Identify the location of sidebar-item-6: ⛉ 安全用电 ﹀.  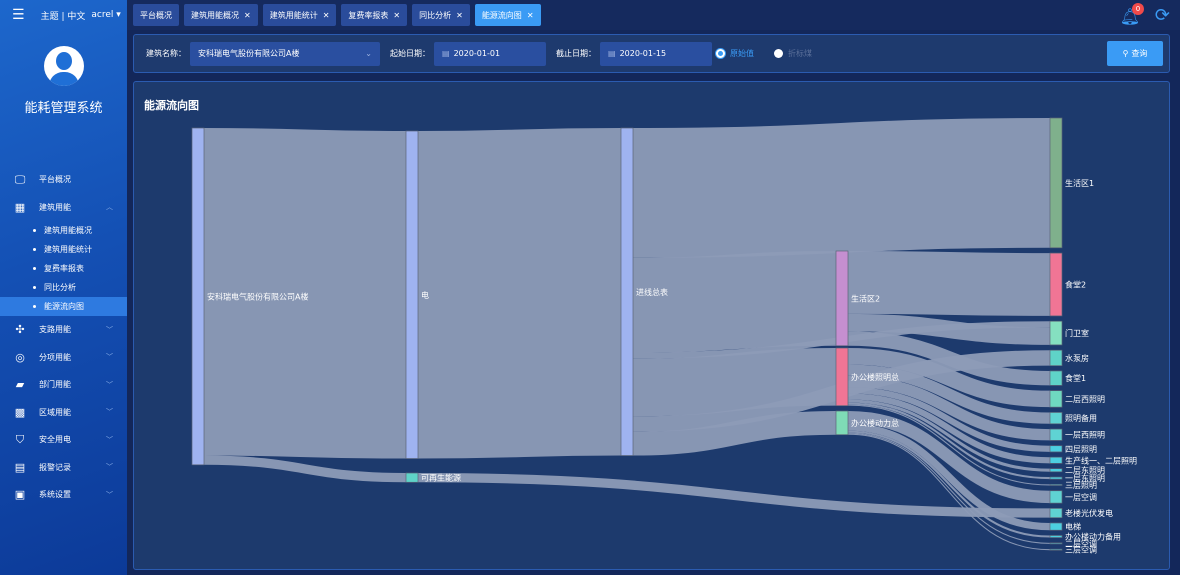
(63, 440).